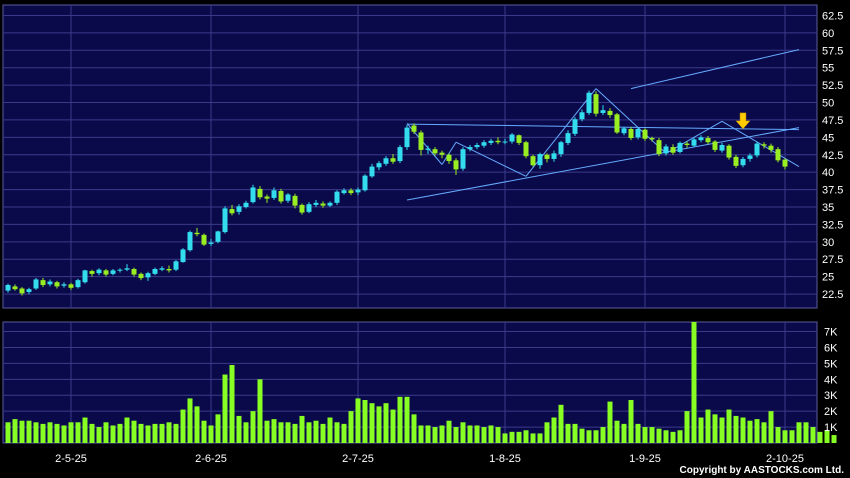  I want to click on price-tick-label: 22.5, so click(832, 295).